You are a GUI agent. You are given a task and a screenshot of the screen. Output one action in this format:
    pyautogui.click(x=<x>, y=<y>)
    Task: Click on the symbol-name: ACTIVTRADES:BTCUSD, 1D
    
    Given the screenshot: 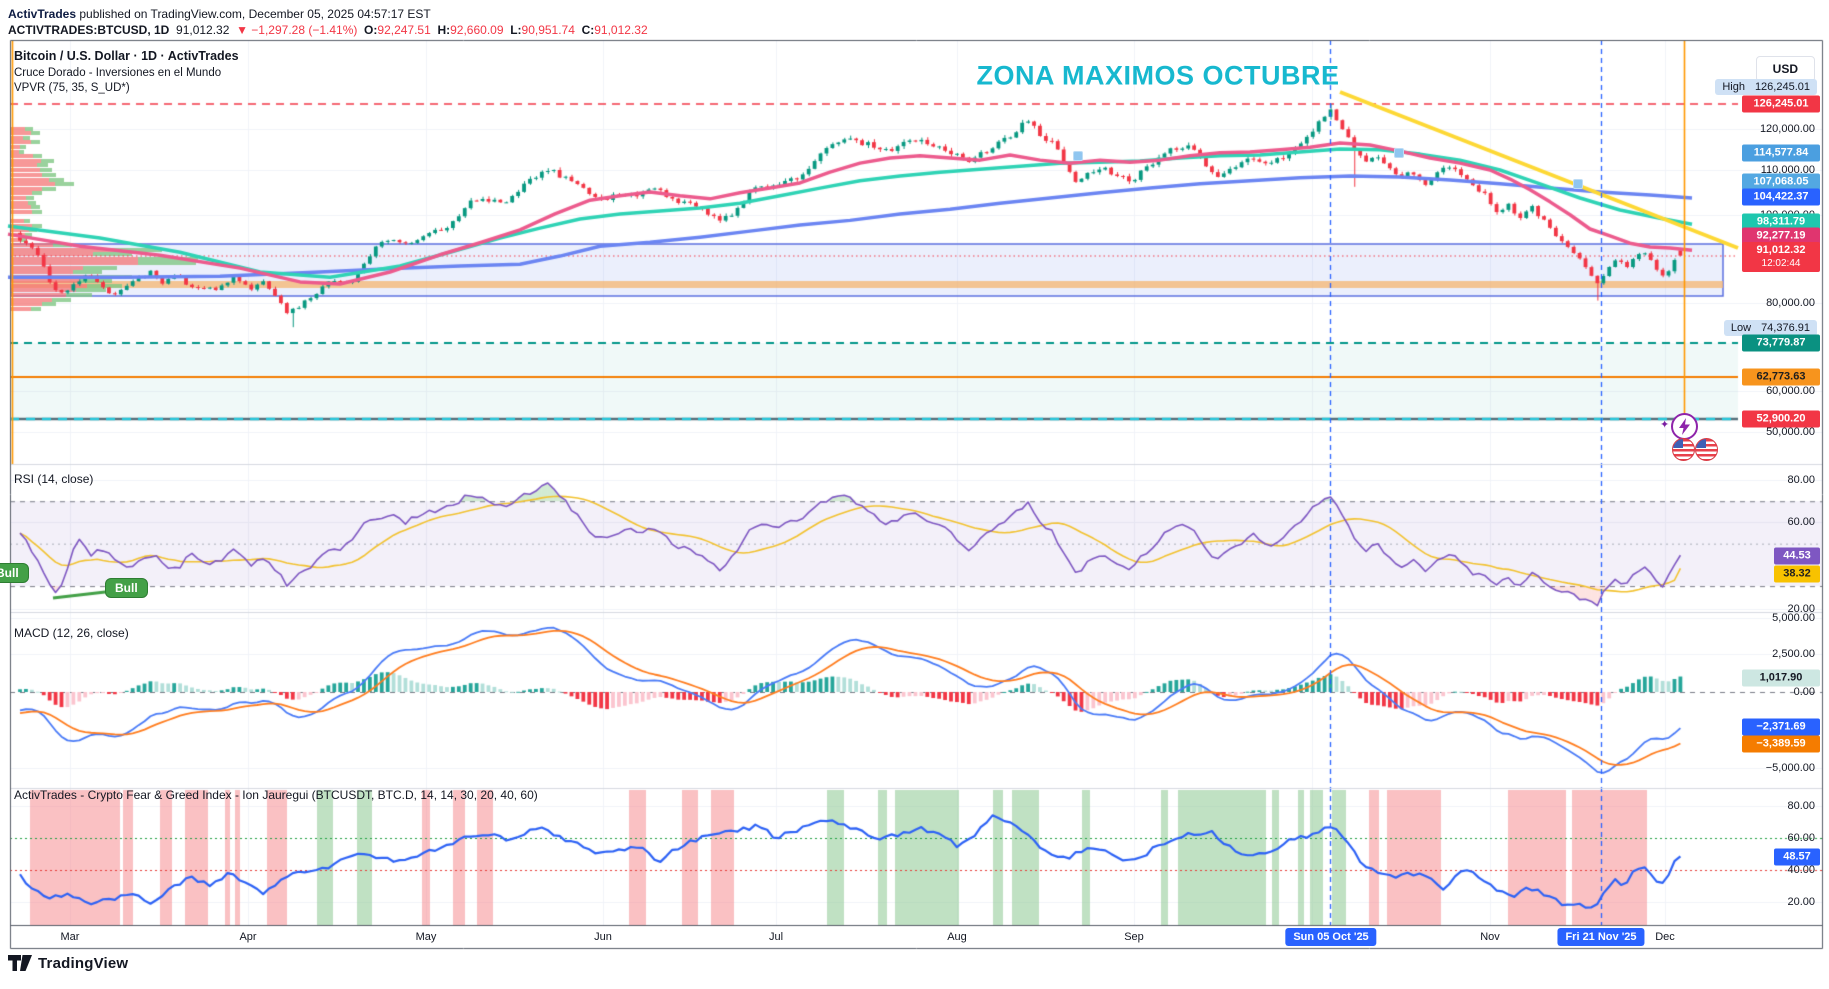 What is the action you would take?
    pyautogui.click(x=89, y=30)
    